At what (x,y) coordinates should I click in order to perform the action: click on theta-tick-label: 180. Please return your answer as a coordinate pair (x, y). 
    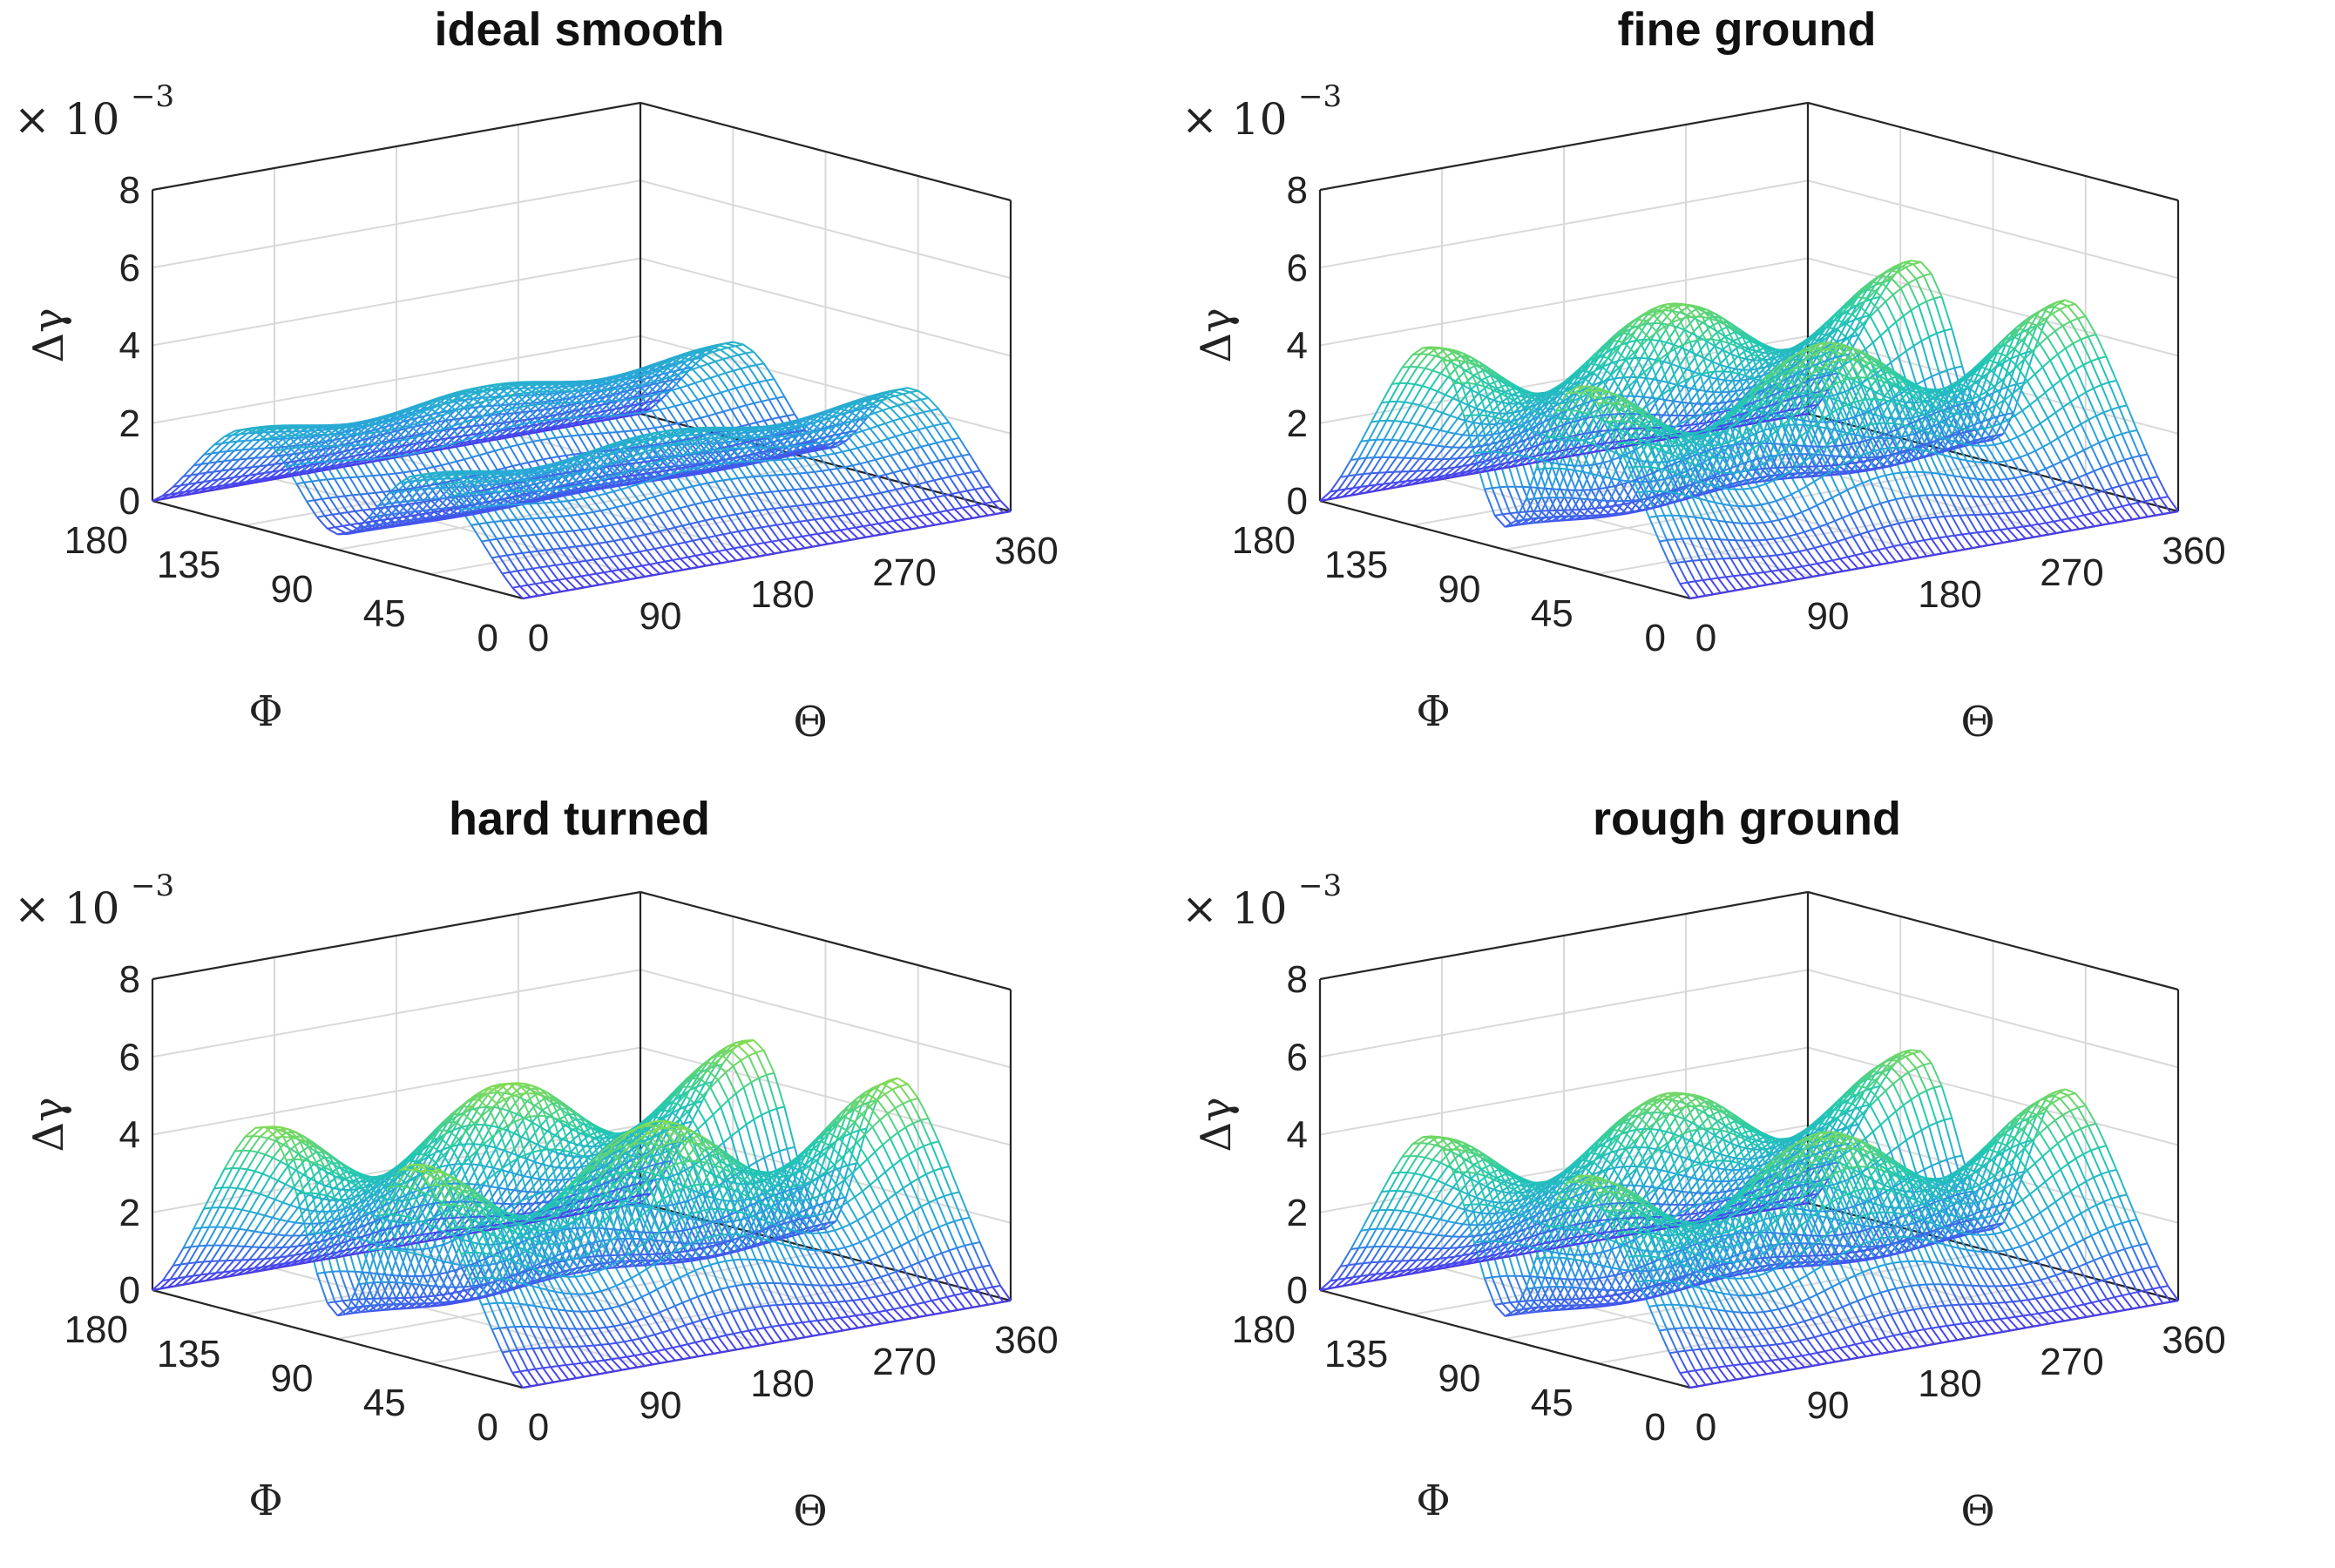
    Looking at the image, I should click on (782, 594).